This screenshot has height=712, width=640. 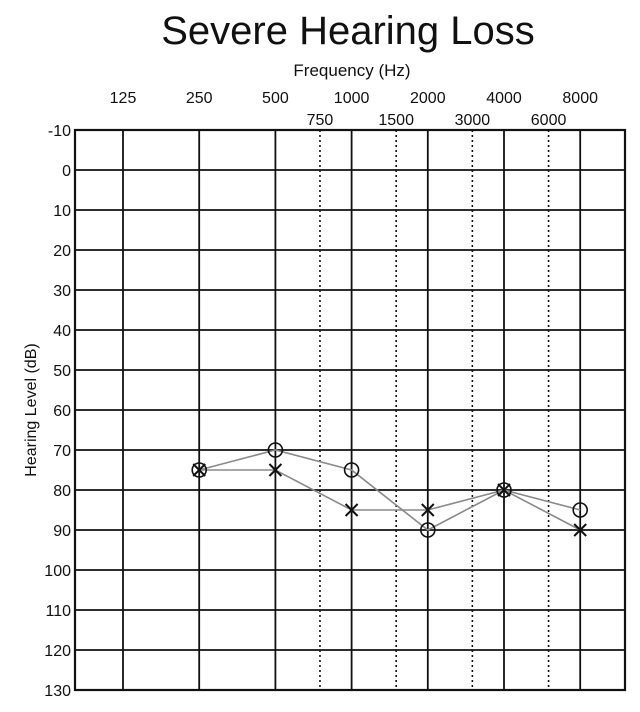 I want to click on circle-series-line, so click(x=389, y=490).